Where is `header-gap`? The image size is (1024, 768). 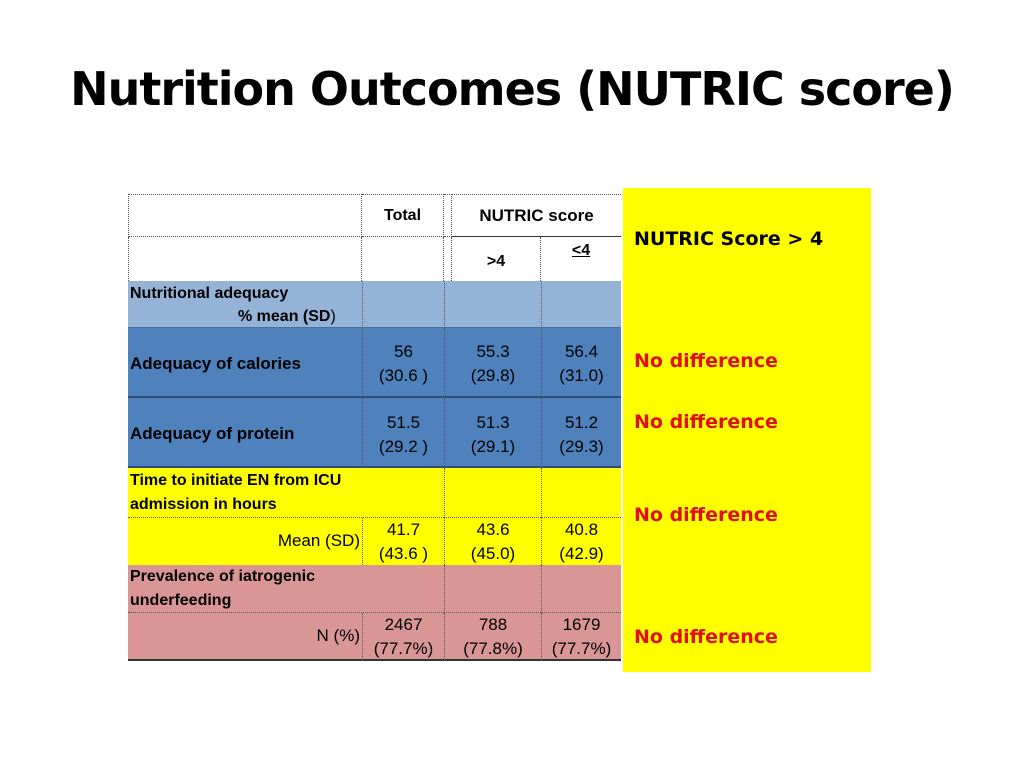 header-gap is located at coordinates (448, 215).